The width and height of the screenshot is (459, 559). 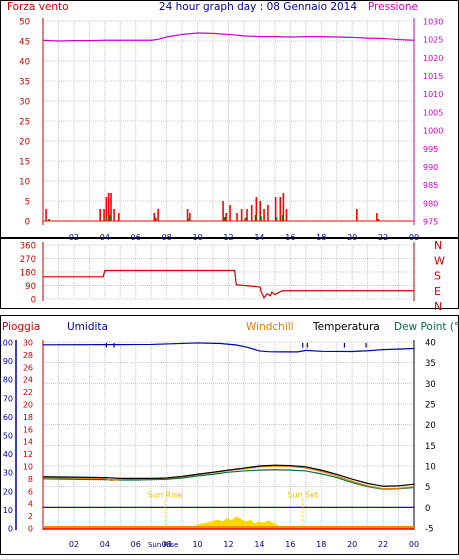 I want to click on legend-umidita: Umidita, so click(x=87, y=327).